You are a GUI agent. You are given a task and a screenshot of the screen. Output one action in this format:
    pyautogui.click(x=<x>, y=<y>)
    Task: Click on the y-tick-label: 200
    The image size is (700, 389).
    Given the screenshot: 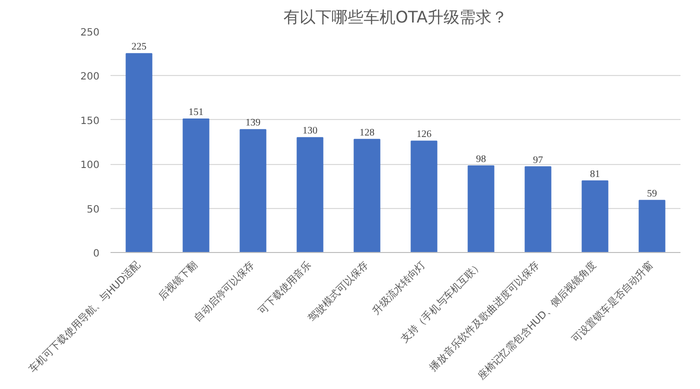 What is the action you would take?
    pyautogui.click(x=90, y=77)
    